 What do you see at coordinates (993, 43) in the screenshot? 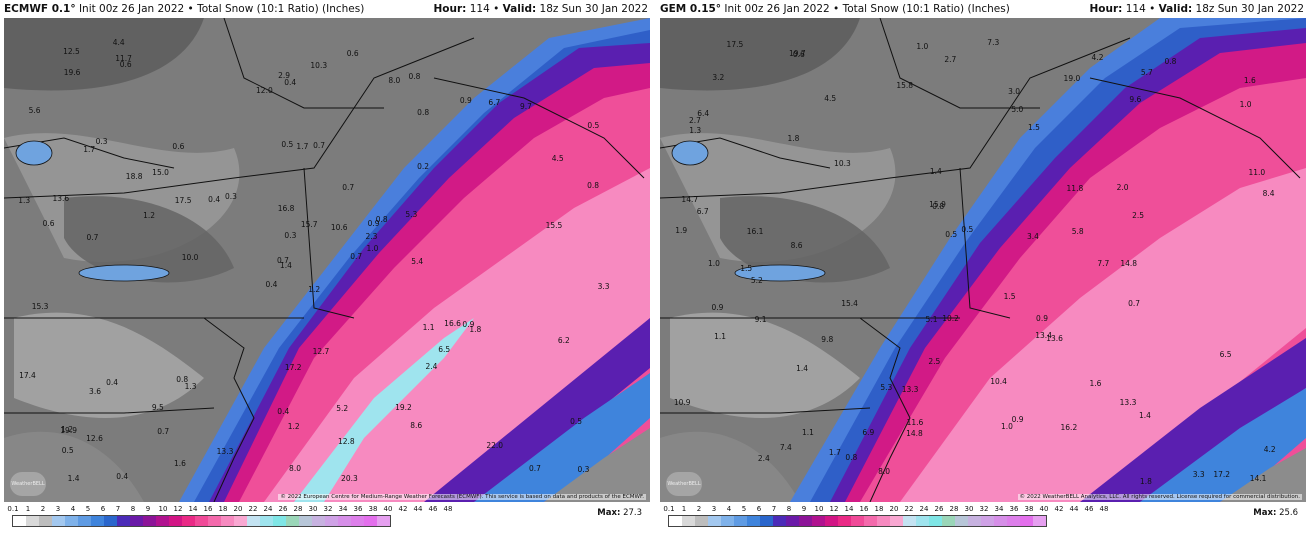
I see `snowfall-value-label: 7.3` at bounding box center [993, 43].